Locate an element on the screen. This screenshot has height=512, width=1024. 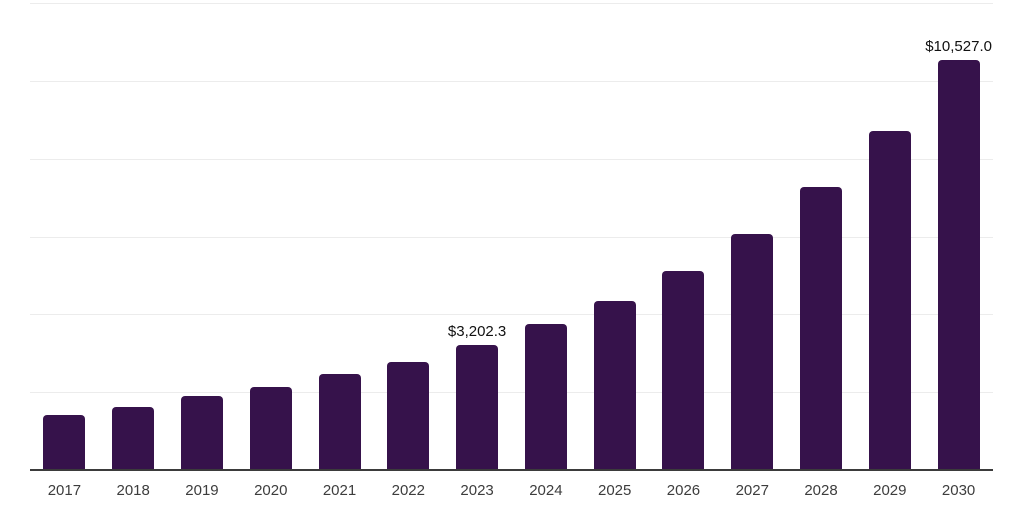
bar-2028 is located at coordinates (821, 328).